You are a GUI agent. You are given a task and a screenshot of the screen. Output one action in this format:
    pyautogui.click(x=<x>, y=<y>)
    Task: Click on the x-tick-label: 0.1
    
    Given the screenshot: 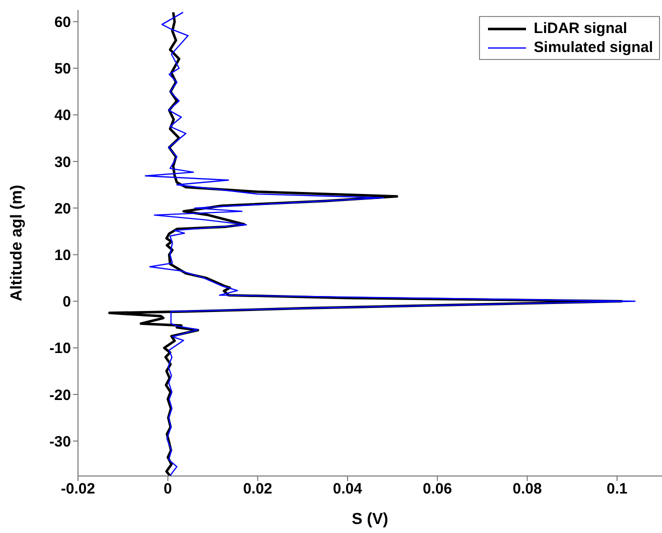 What is the action you would take?
    pyautogui.click(x=617, y=489)
    